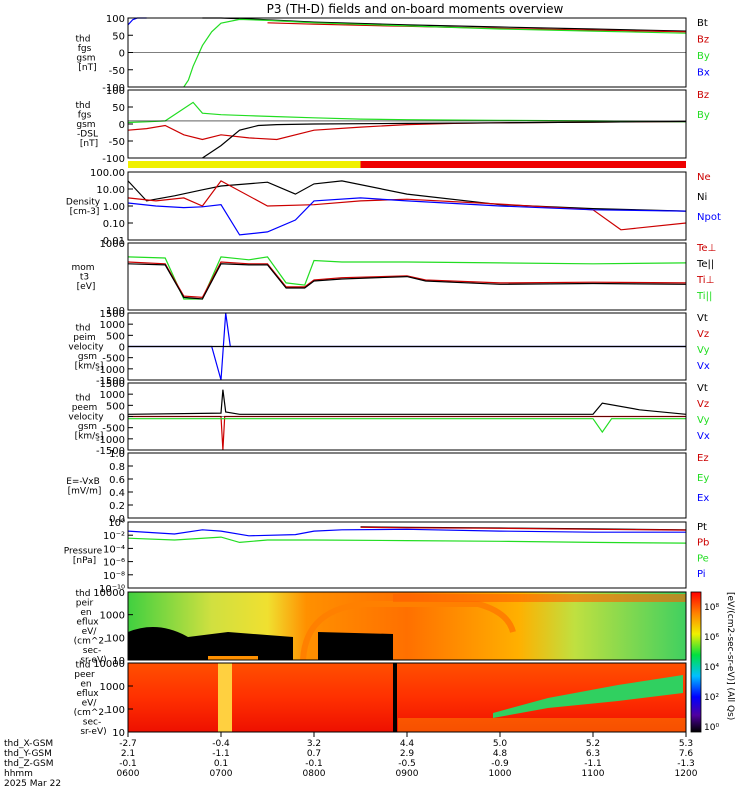 The image size is (750, 800). What do you see at coordinates (709, 217) in the screenshot?
I see `legend-Npot: Npot` at bounding box center [709, 217].